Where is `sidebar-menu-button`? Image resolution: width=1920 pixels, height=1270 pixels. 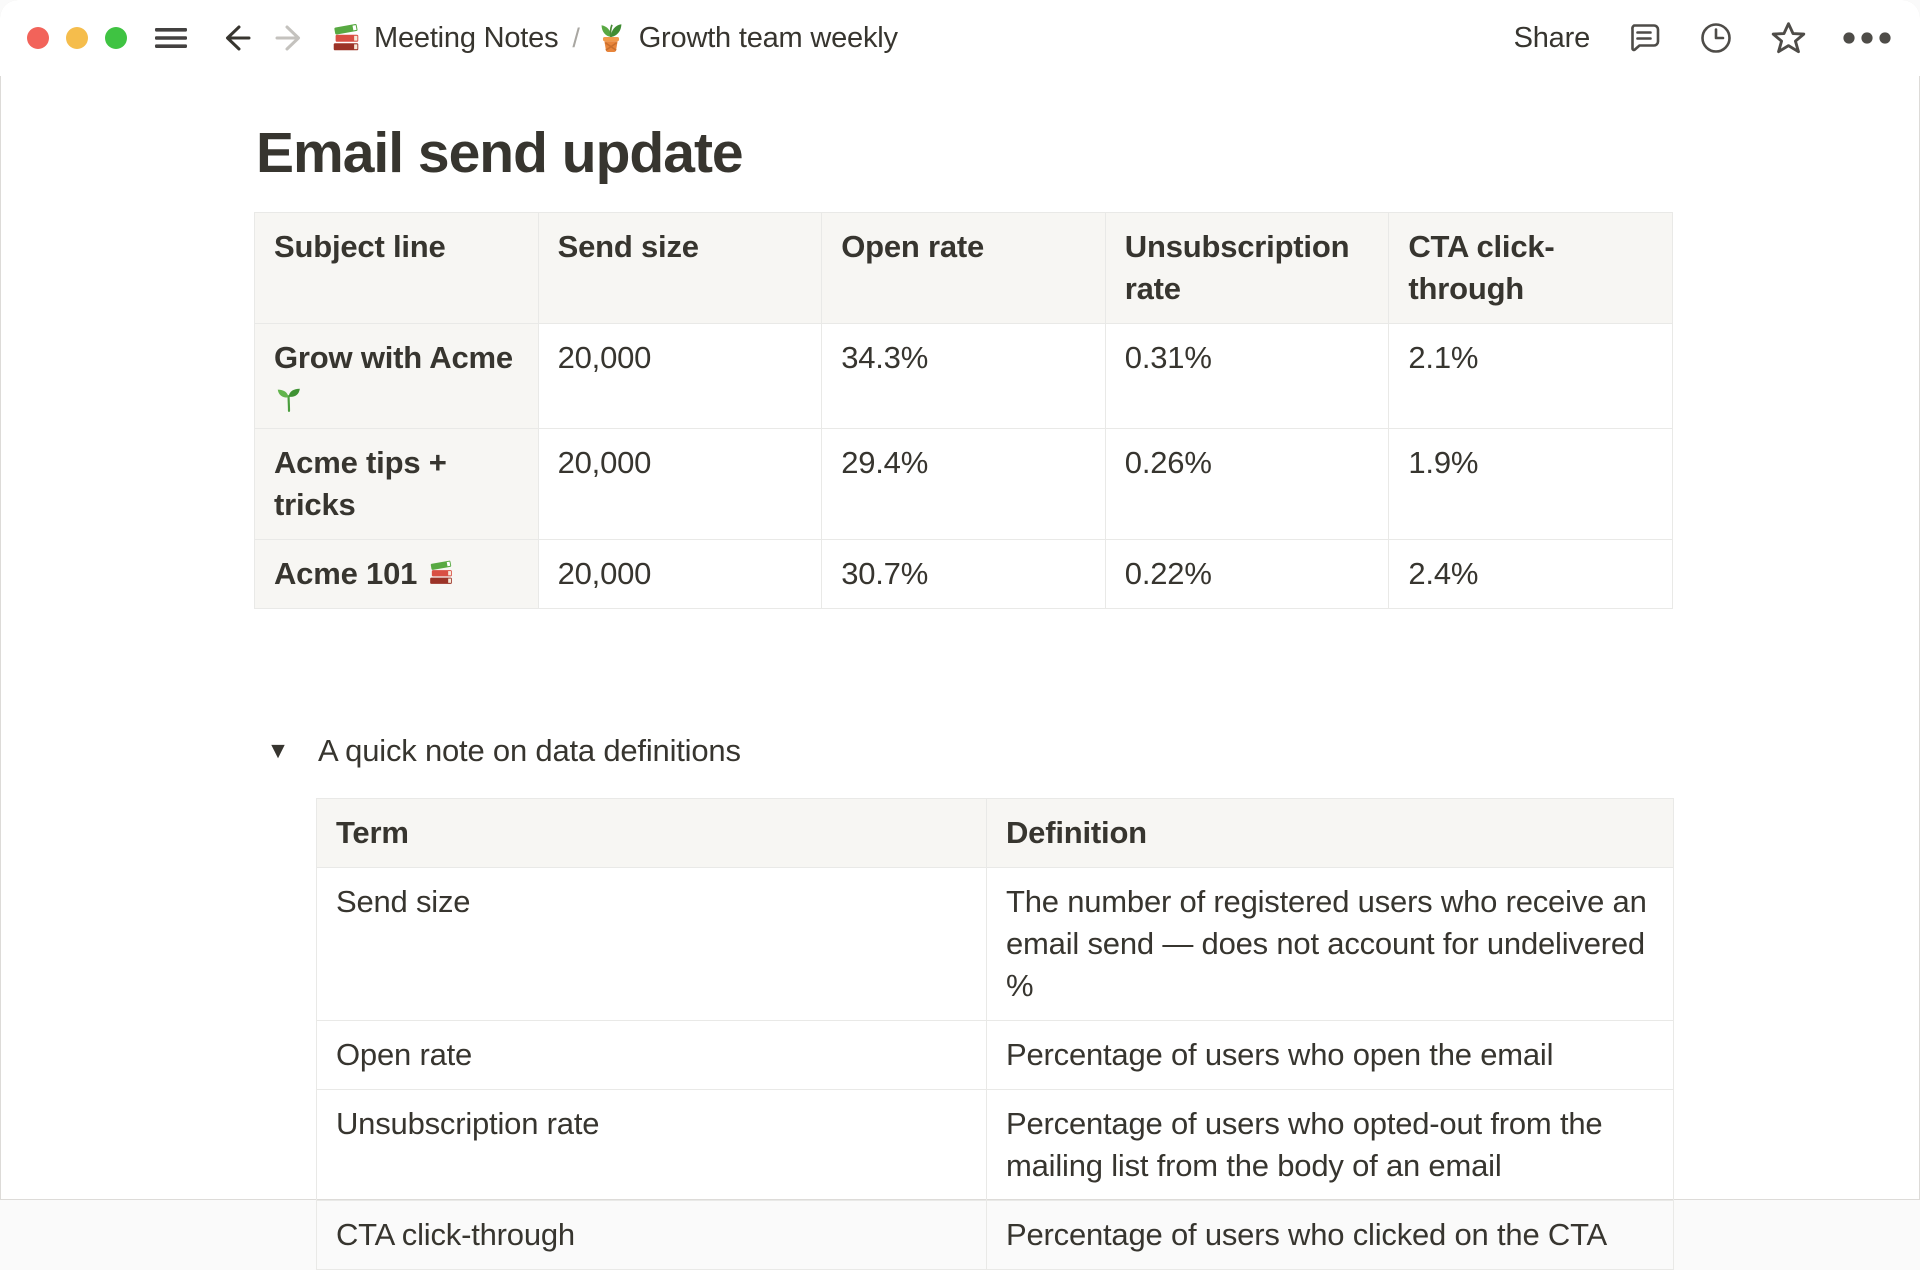
sidebar-menu-button is located at coordinates (171, 38).